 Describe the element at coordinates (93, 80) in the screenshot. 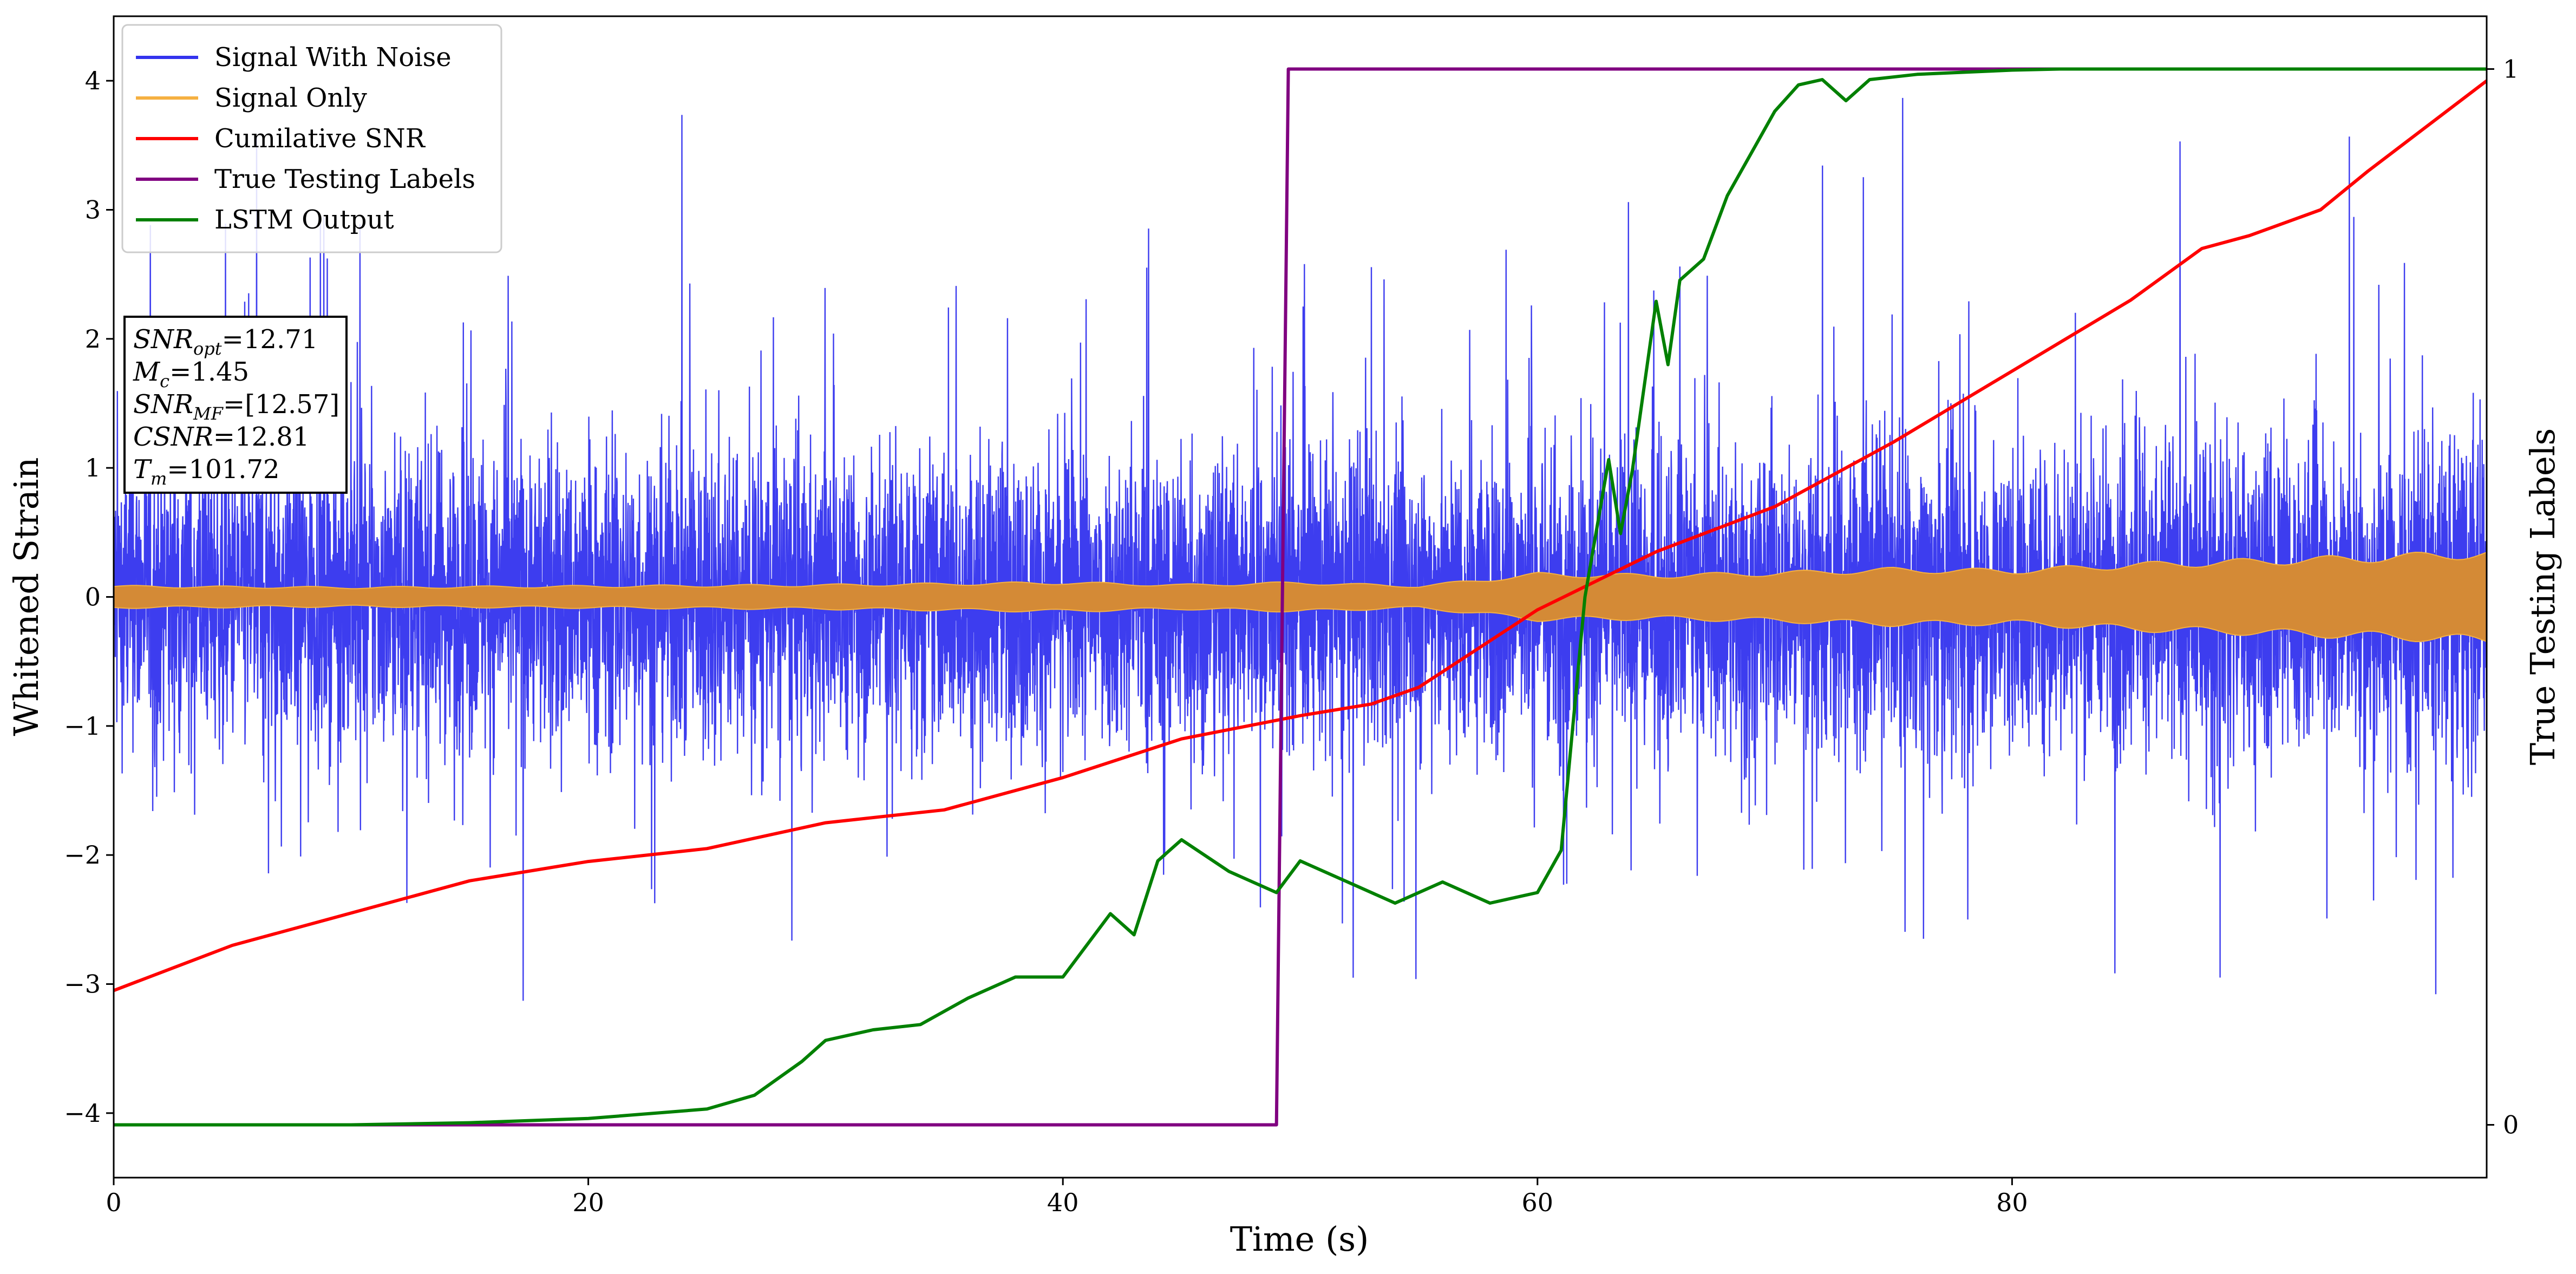

I see `y-tick-label: 4` at that location.